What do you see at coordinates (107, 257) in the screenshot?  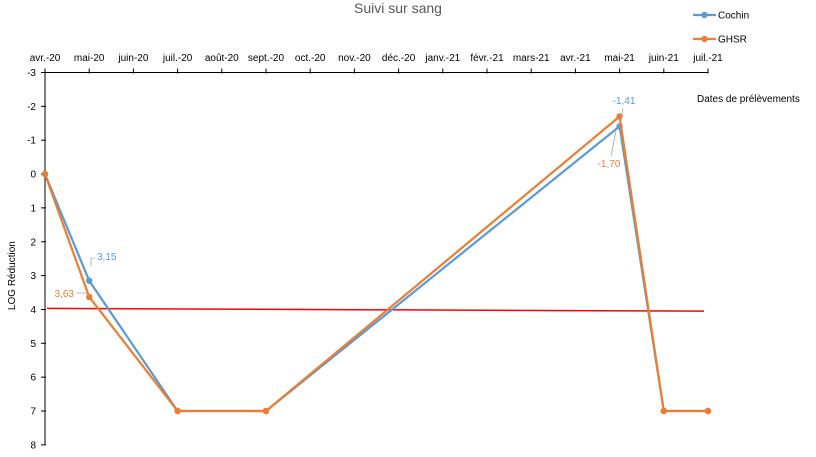 I see `data-label: 3,15` at bounding box center [107, 257].